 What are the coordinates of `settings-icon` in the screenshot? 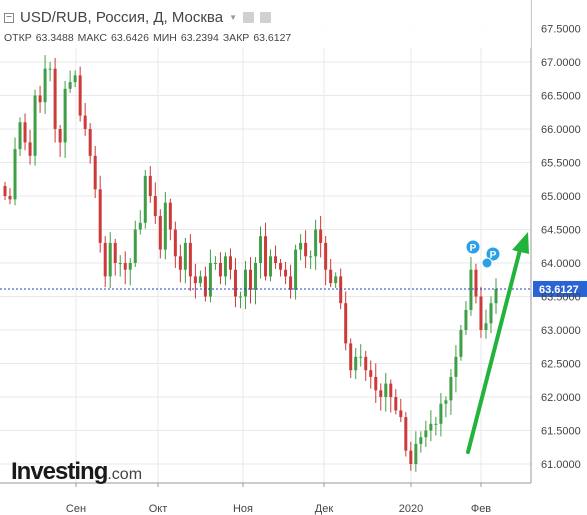 It's located at (248, 17).